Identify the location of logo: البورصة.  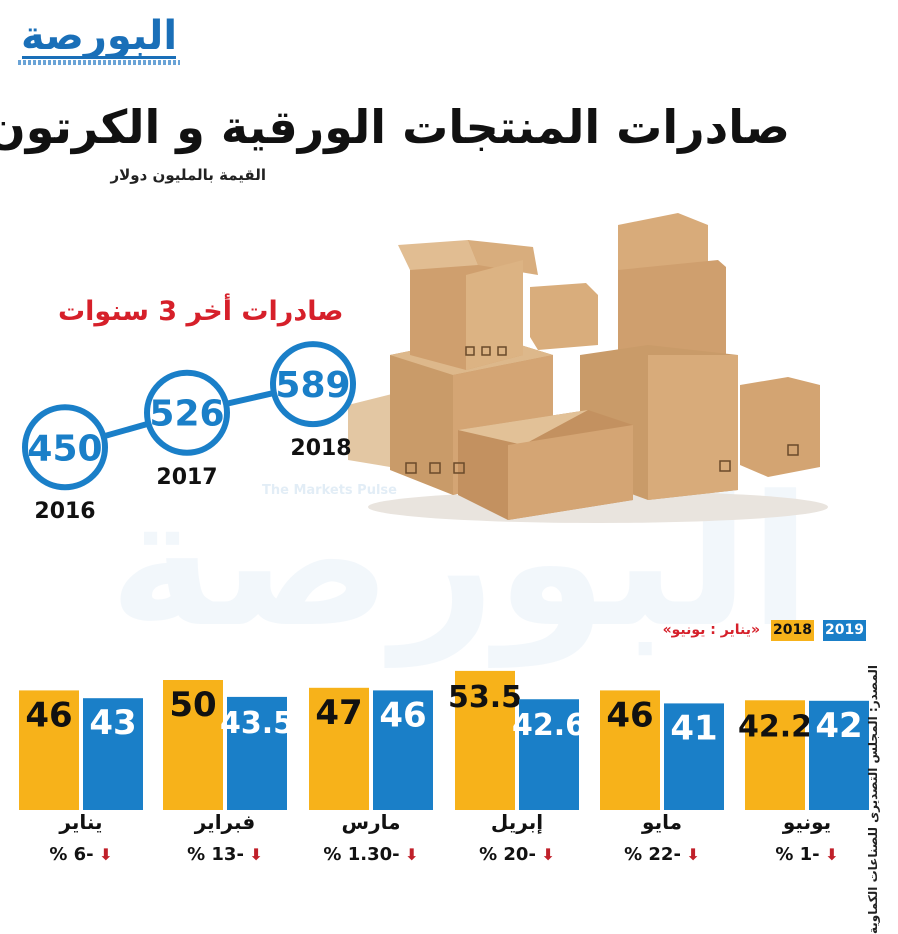
(99, 38).